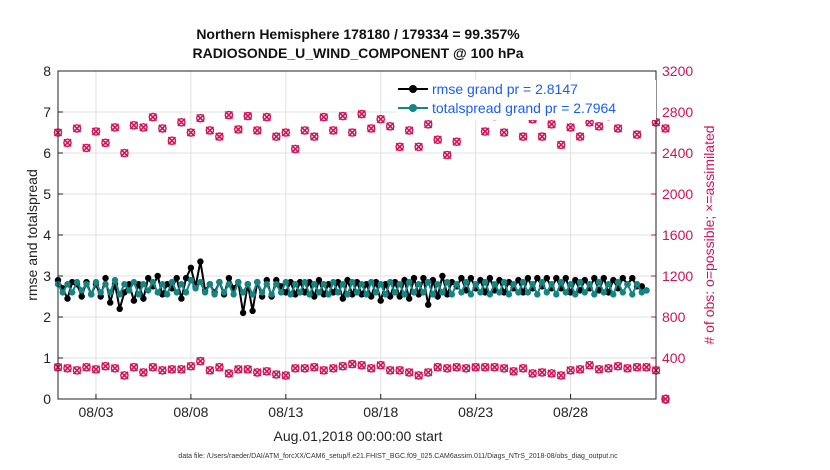 The height and width of the screenshot is (470, 830). Describe the element at coordinates (709, 234) in the screenshot. I see `y-axis-label-right: # of obs: o=possible; ×=assimilated` at that location.